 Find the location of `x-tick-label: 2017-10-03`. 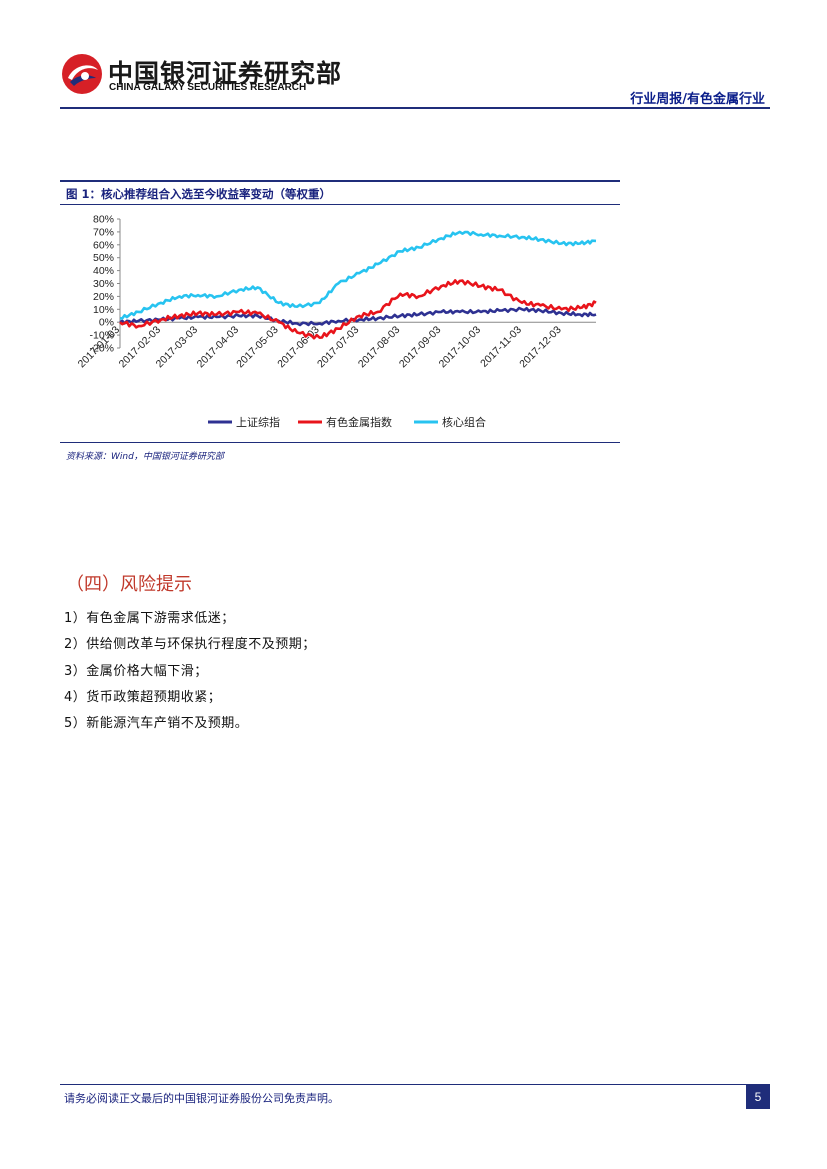

x-tick-label: 2017-10-03 is located at coordinates (460, 347).